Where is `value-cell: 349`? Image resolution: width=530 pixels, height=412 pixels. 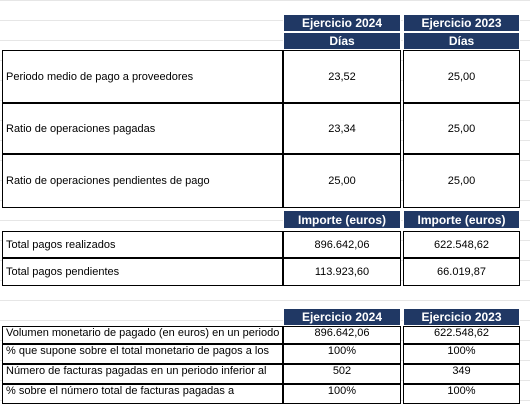
value-cell: 349 is located at coordinates (461, 374).